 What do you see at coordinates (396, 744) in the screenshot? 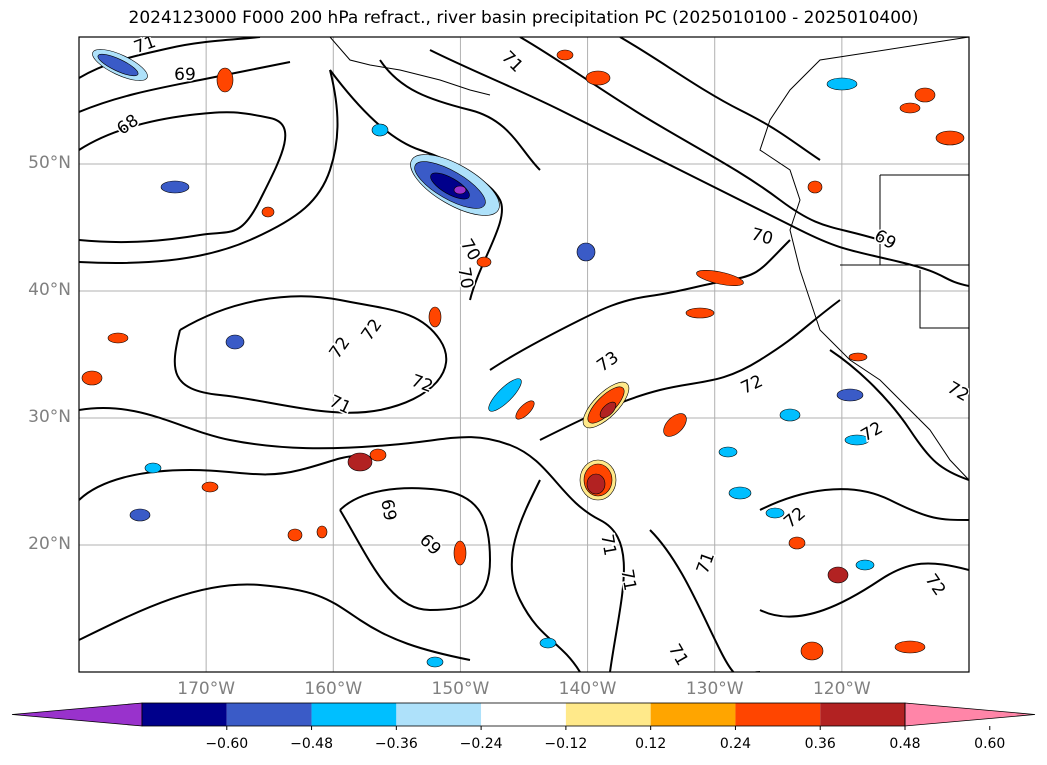
I see `colorbar-tick-label: −0.36` at bounding box center [396, 744].